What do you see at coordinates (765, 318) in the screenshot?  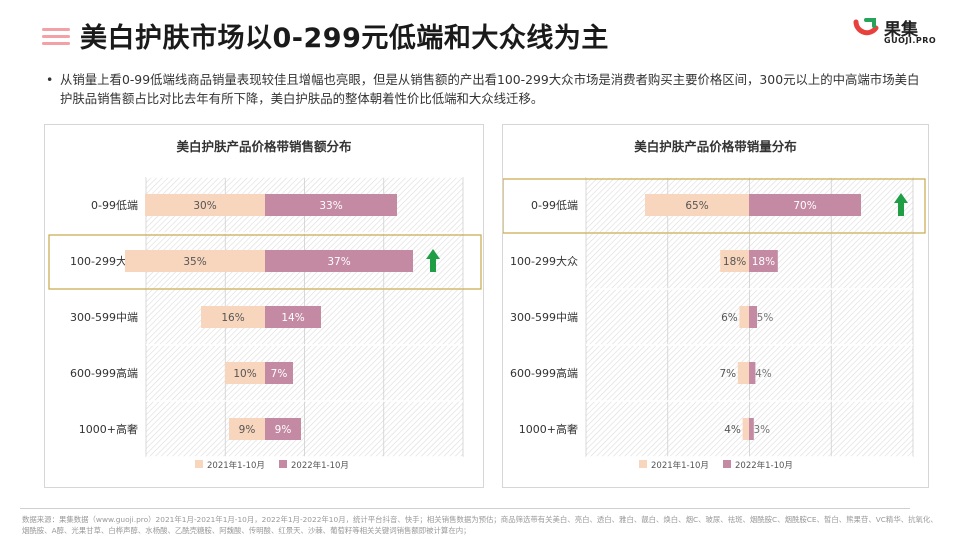 I see `data-label-2022: 5%` at bounding box center [765, 318].